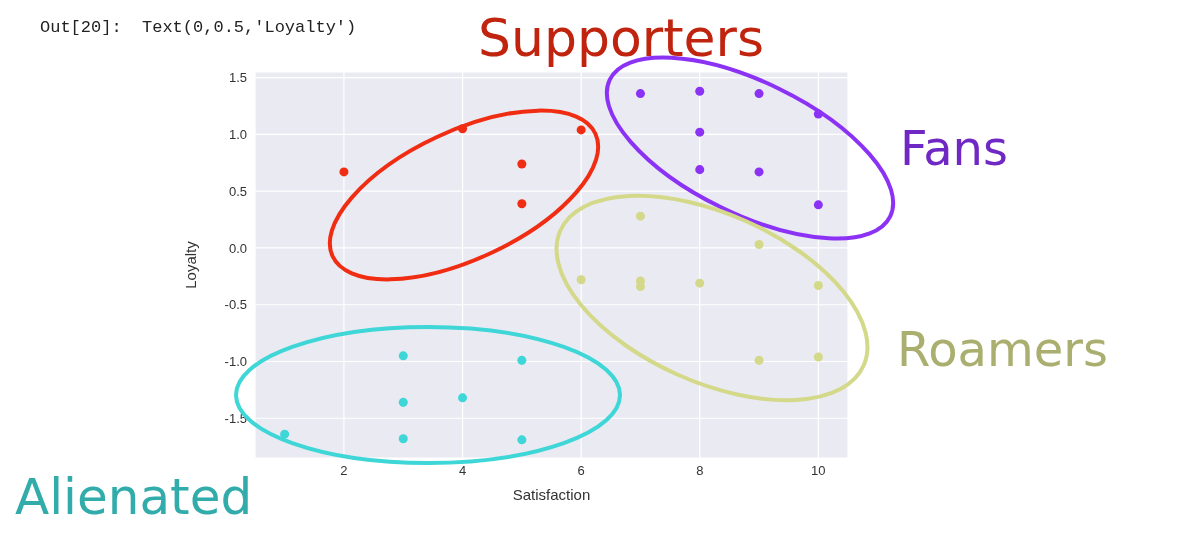 The image size is (1188, 539). What do you see at coordinates (1003, 349) in the screenshot?
I see `series-label: Roamers` at bounding box center [1003, 349].